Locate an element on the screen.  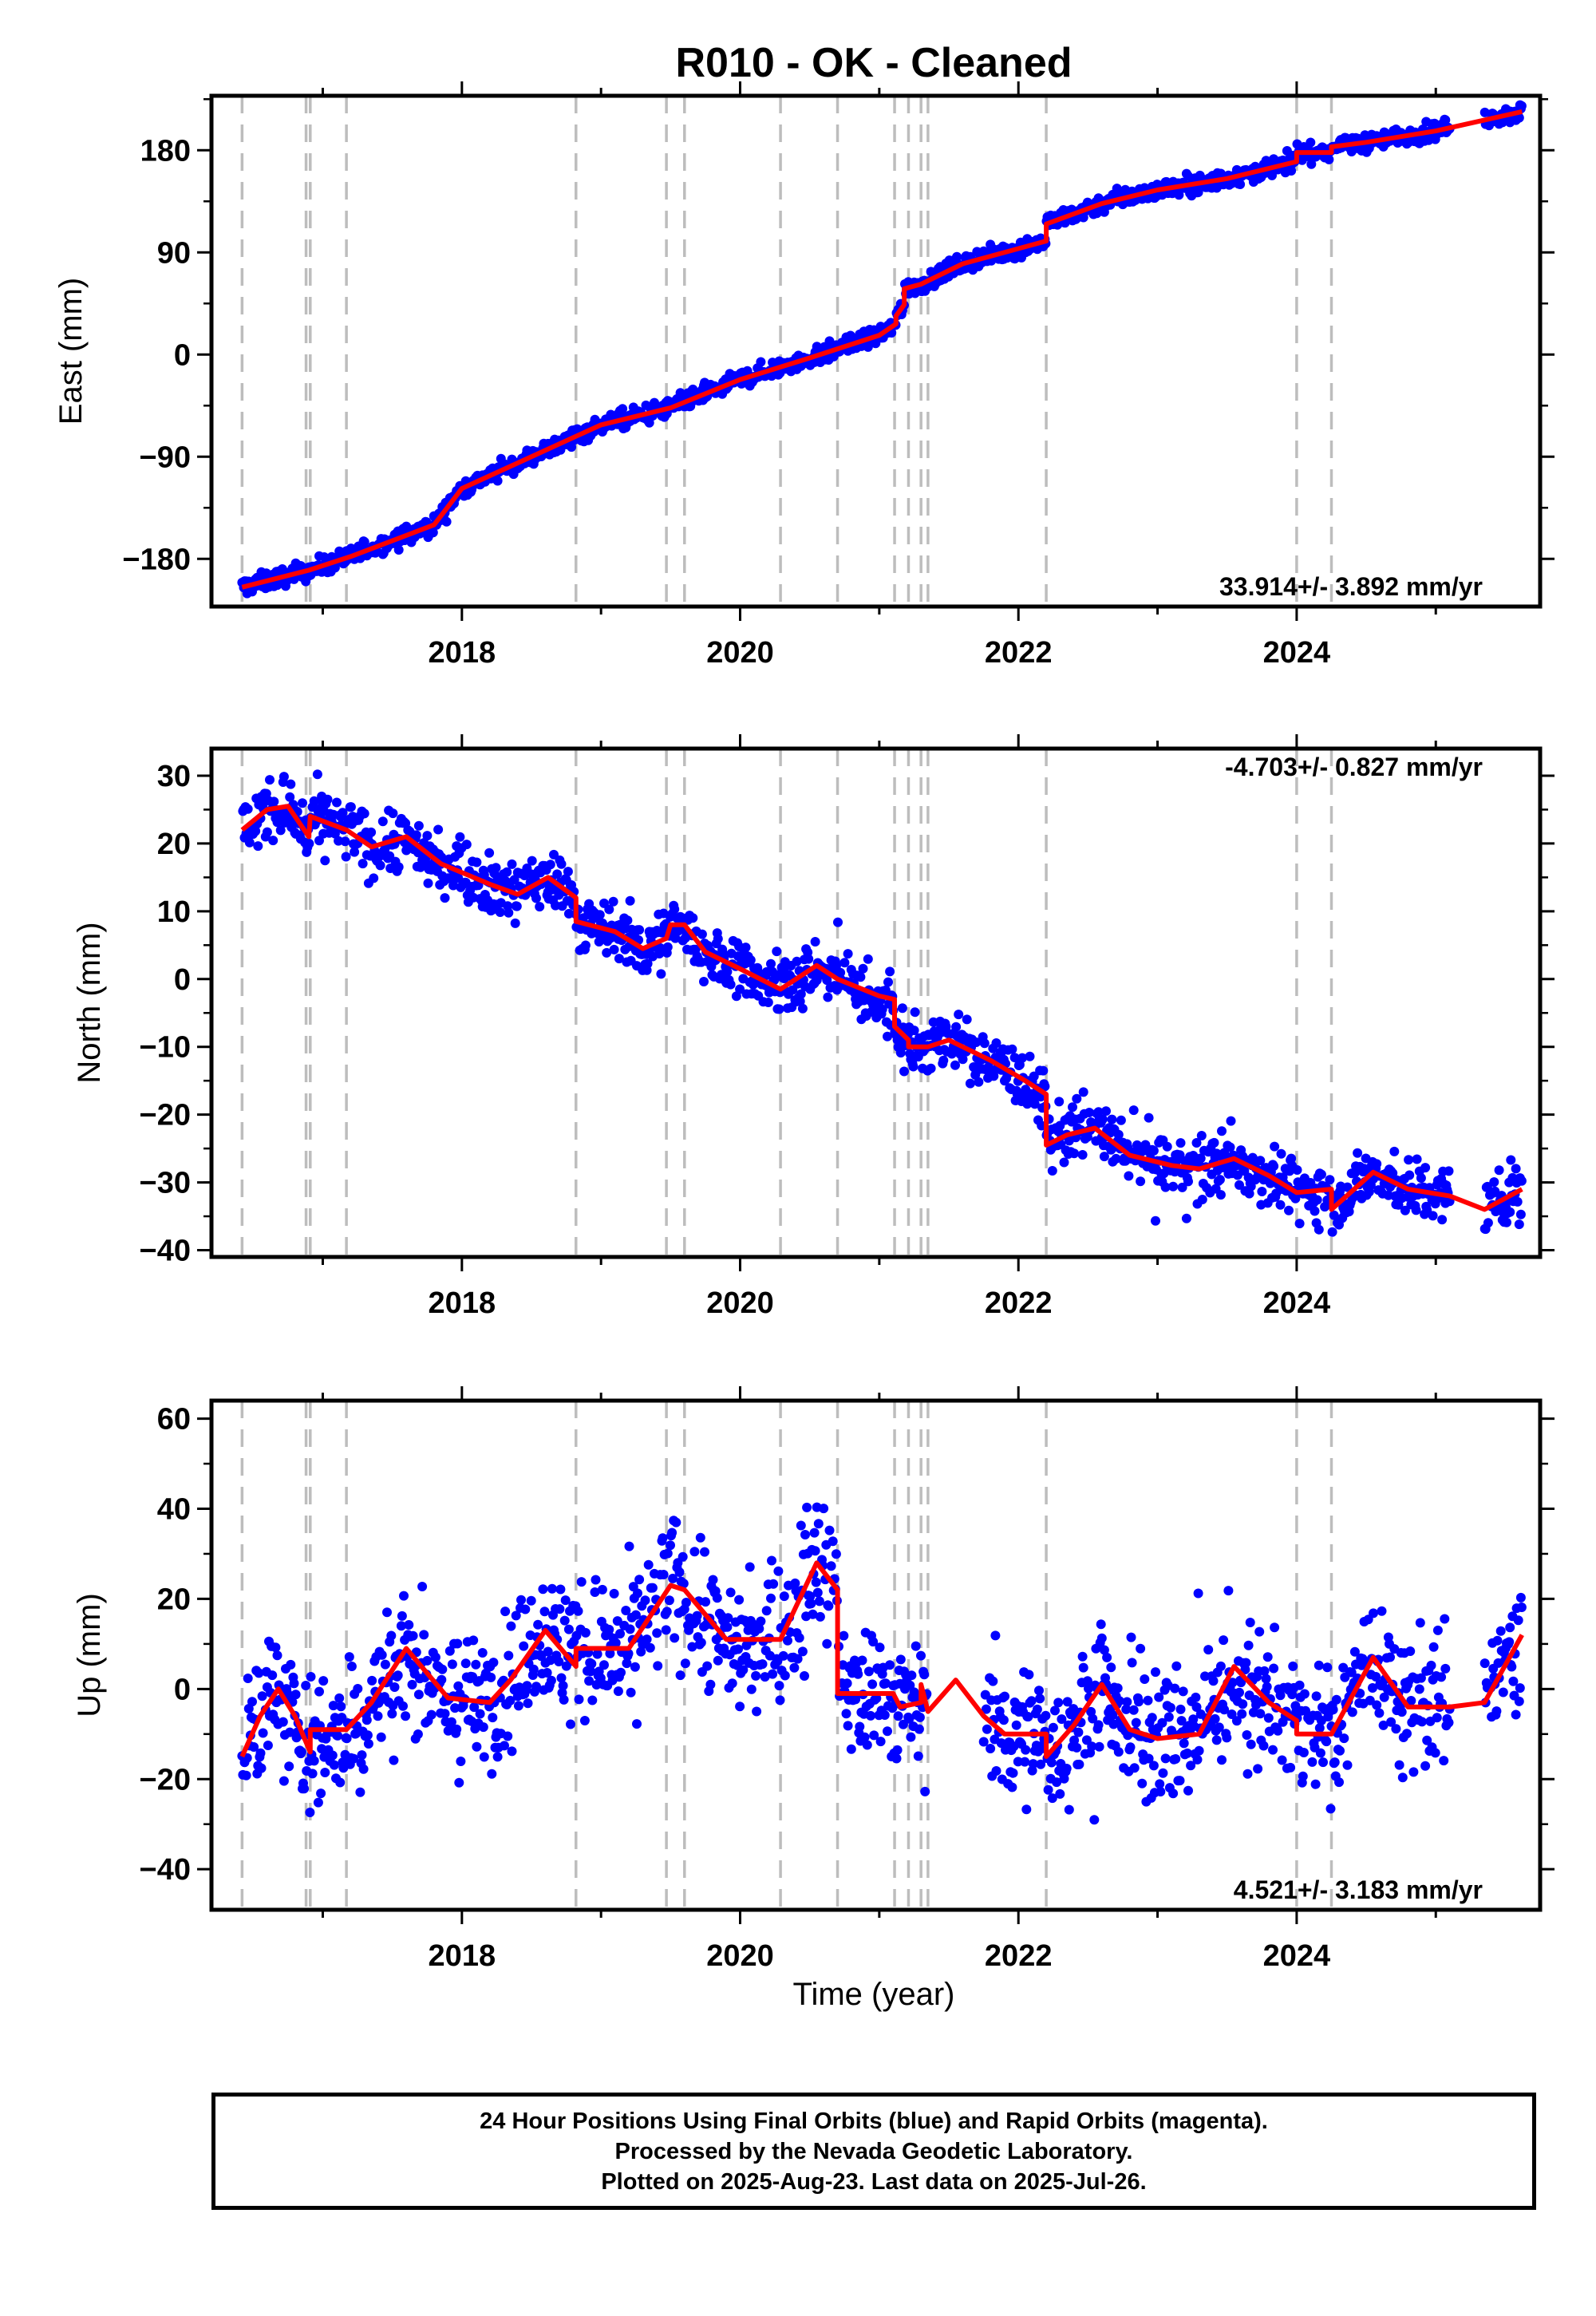
east-x-tick-label: 2022 is located at coordinates (1019, 653).